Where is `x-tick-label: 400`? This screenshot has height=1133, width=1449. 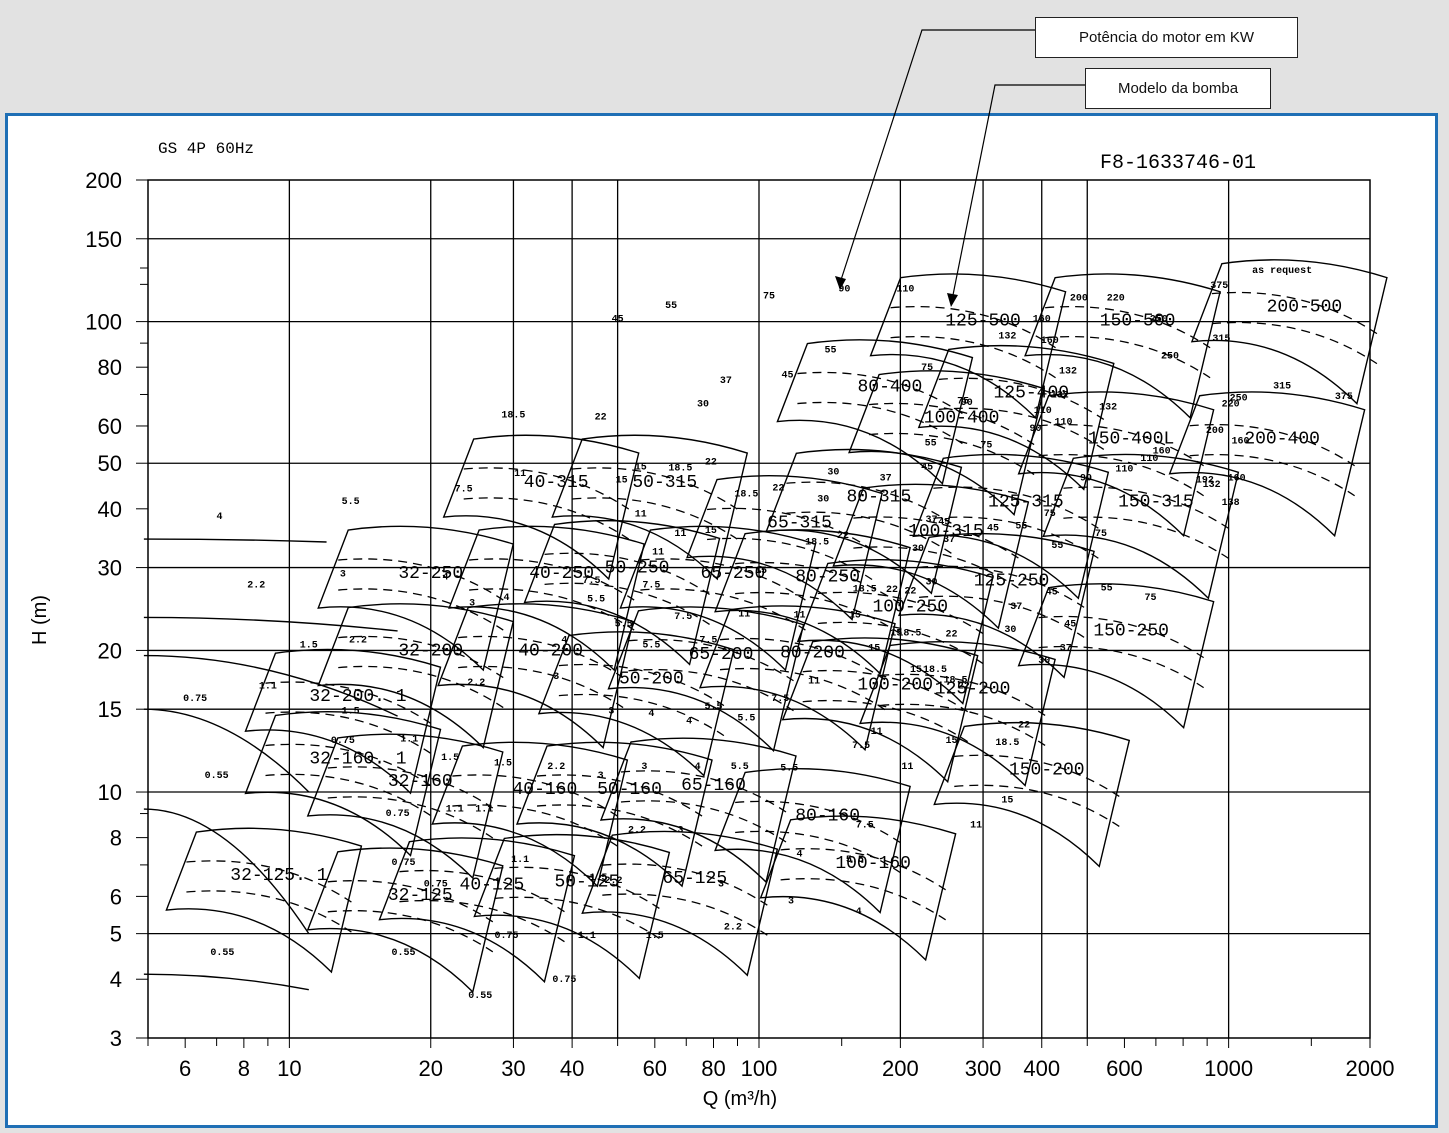 x-tick-label: 400 is located at coordinates (1041, 1068).